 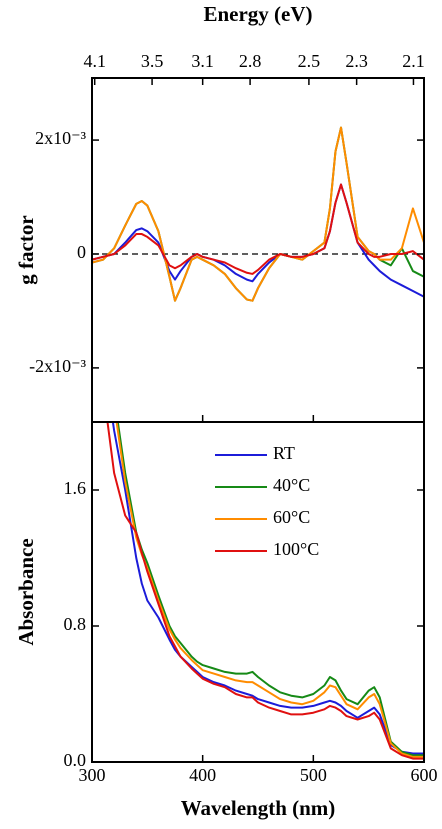 What do you see at coordinates (94, 61) in the screenshot?
I see `x2-tick-label: 4.1` at bounding box center [94, 61].